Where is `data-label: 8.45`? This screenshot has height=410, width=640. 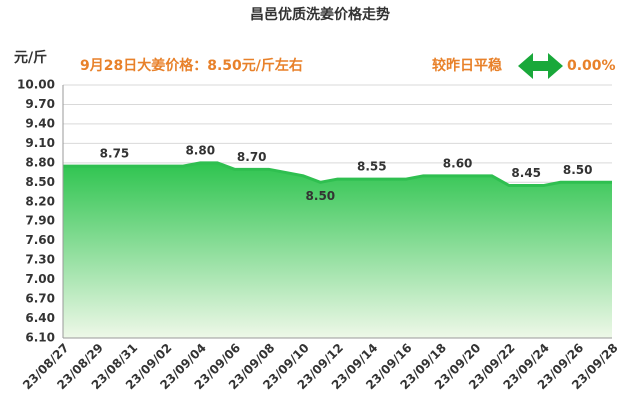 data-label: 8.45 is located at coordinates (526, 173).